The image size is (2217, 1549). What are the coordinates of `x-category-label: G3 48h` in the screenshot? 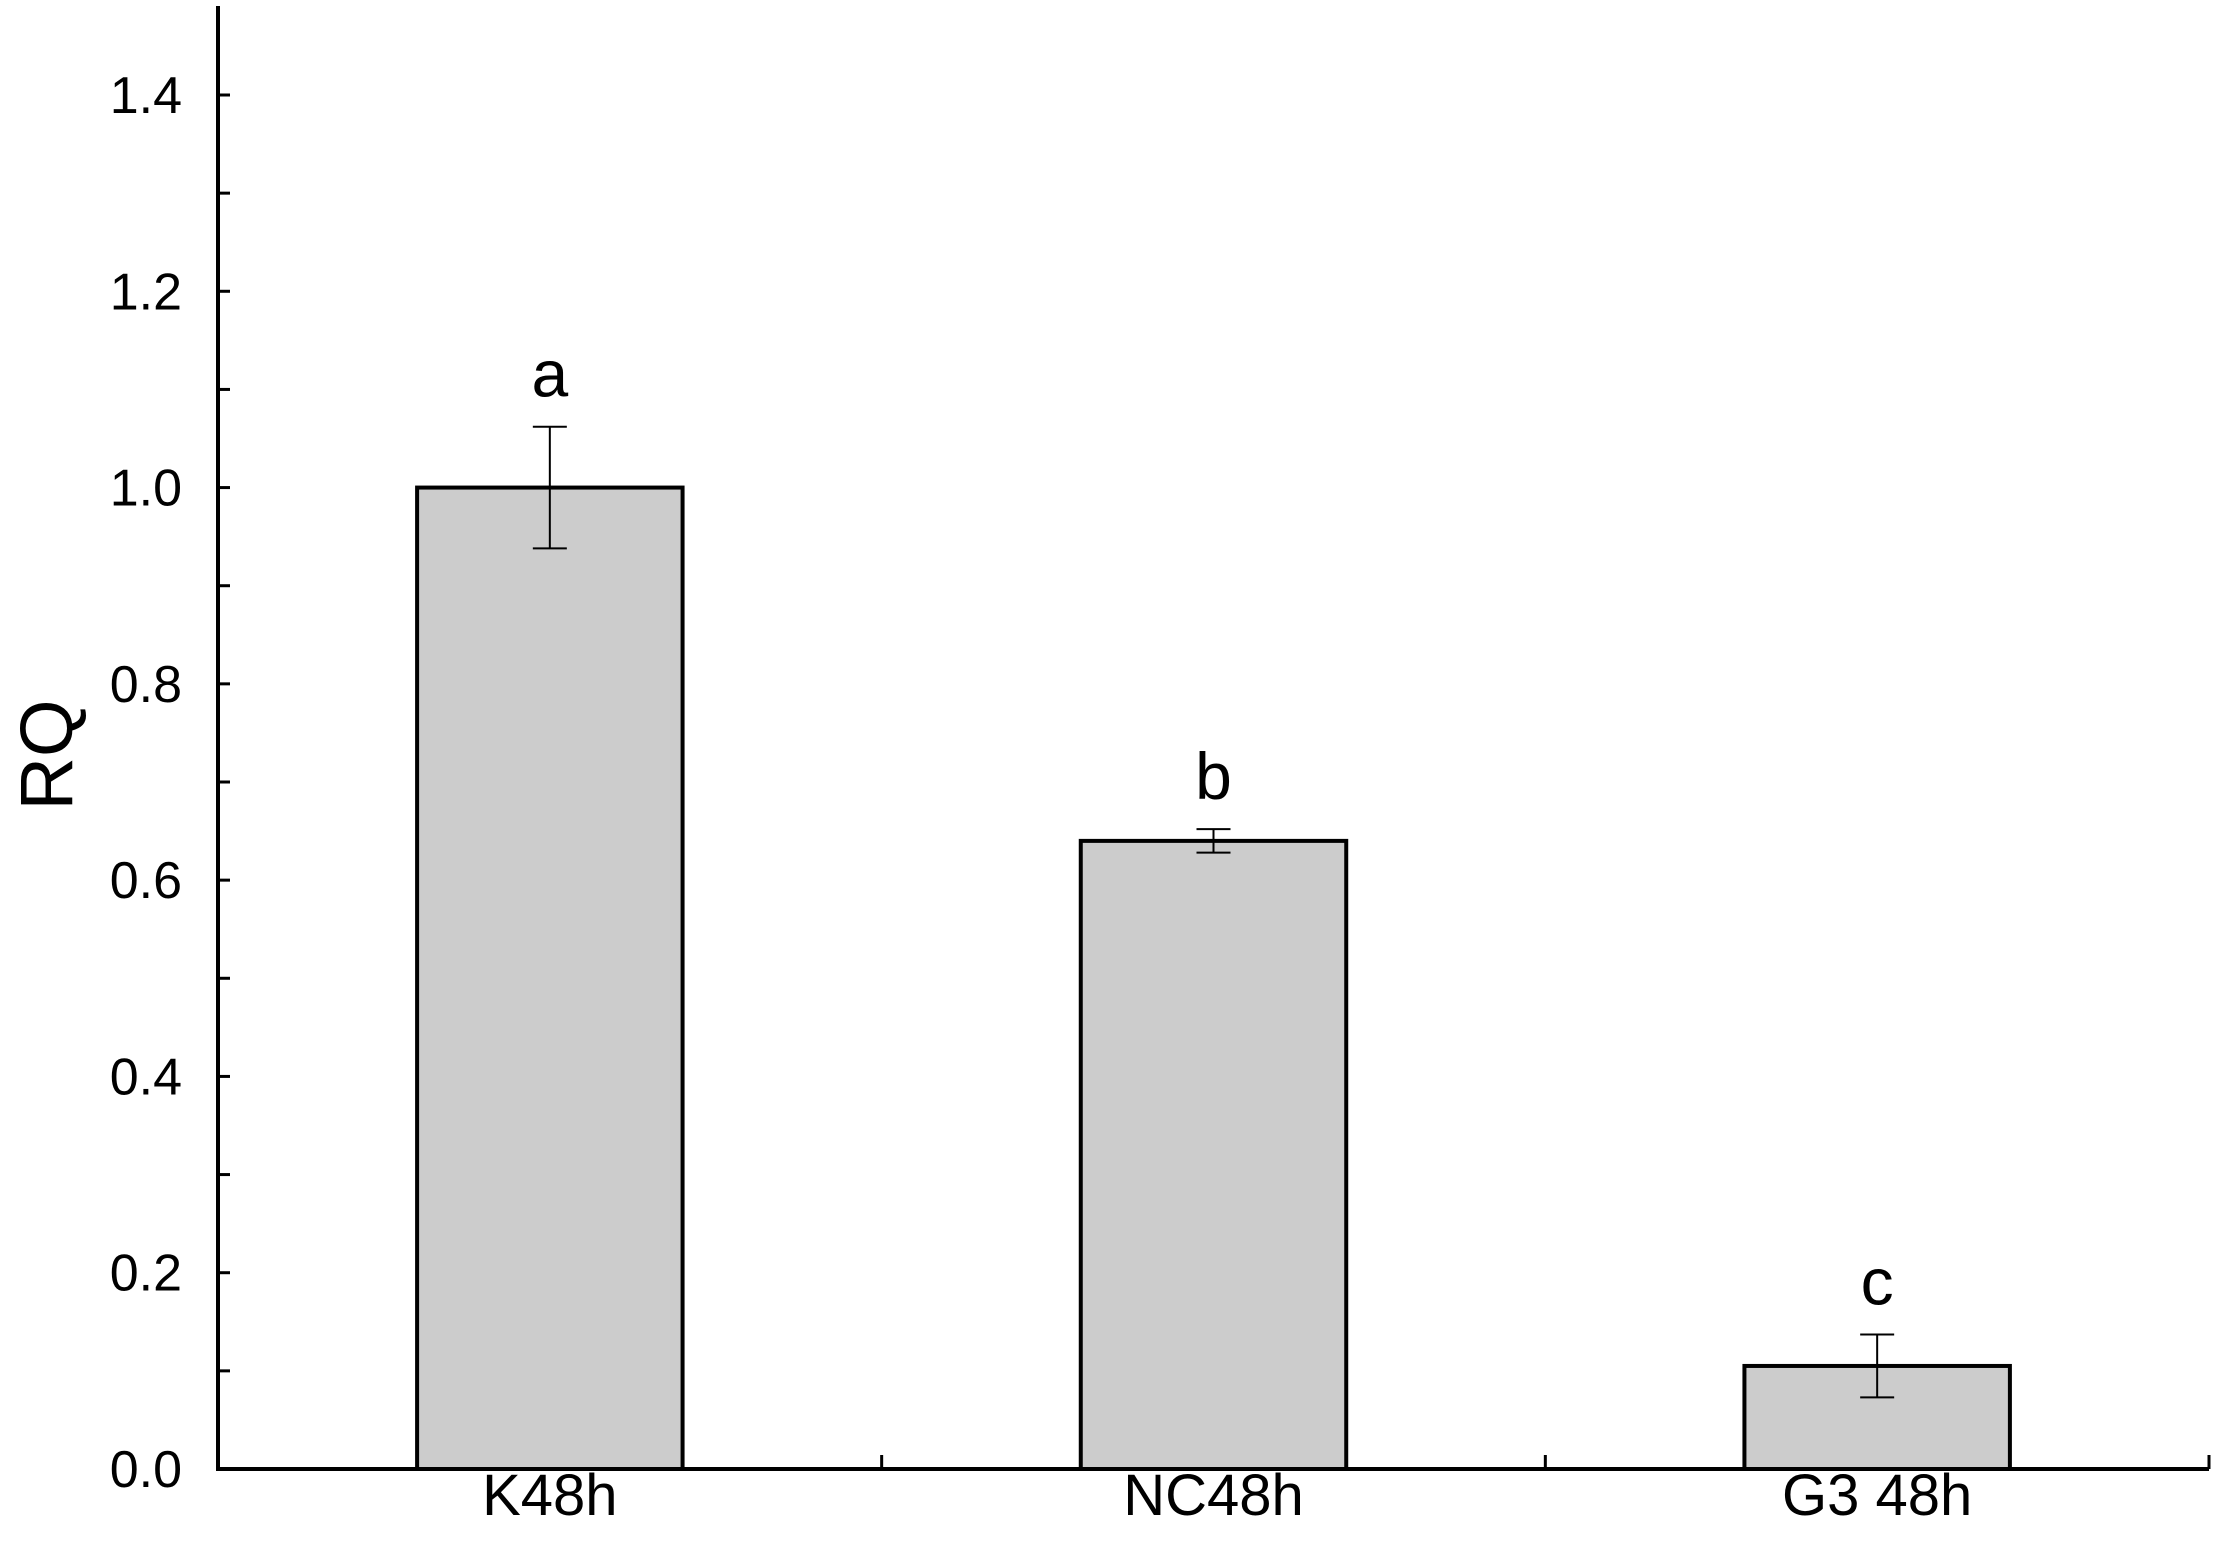 It's located at (1877, 1495).